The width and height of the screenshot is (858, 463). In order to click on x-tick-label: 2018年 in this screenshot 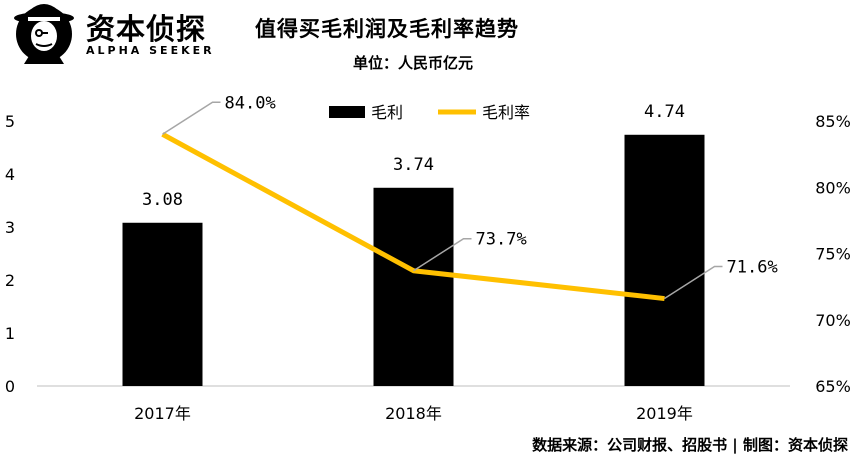, I will do `click(413, 413)`.